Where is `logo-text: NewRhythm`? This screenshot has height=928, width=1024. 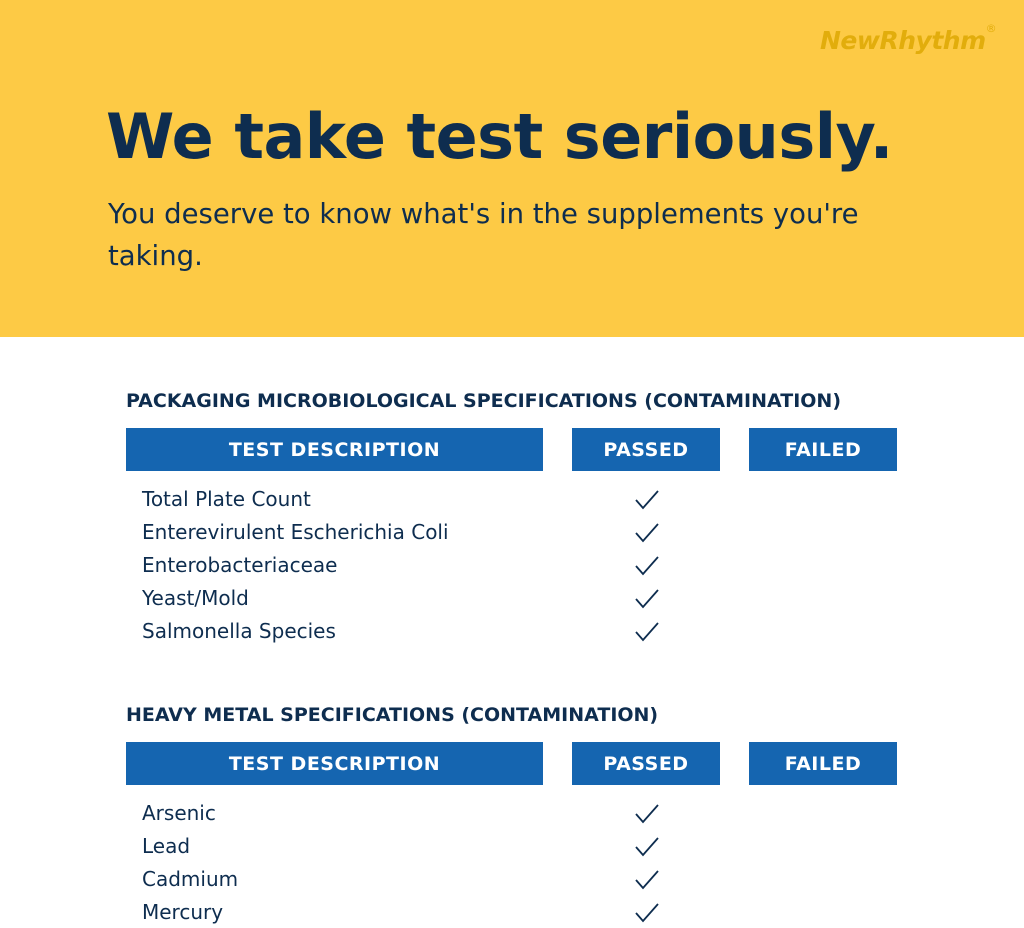 logo-text: NewRhythm is located at coordinates (903, 40).